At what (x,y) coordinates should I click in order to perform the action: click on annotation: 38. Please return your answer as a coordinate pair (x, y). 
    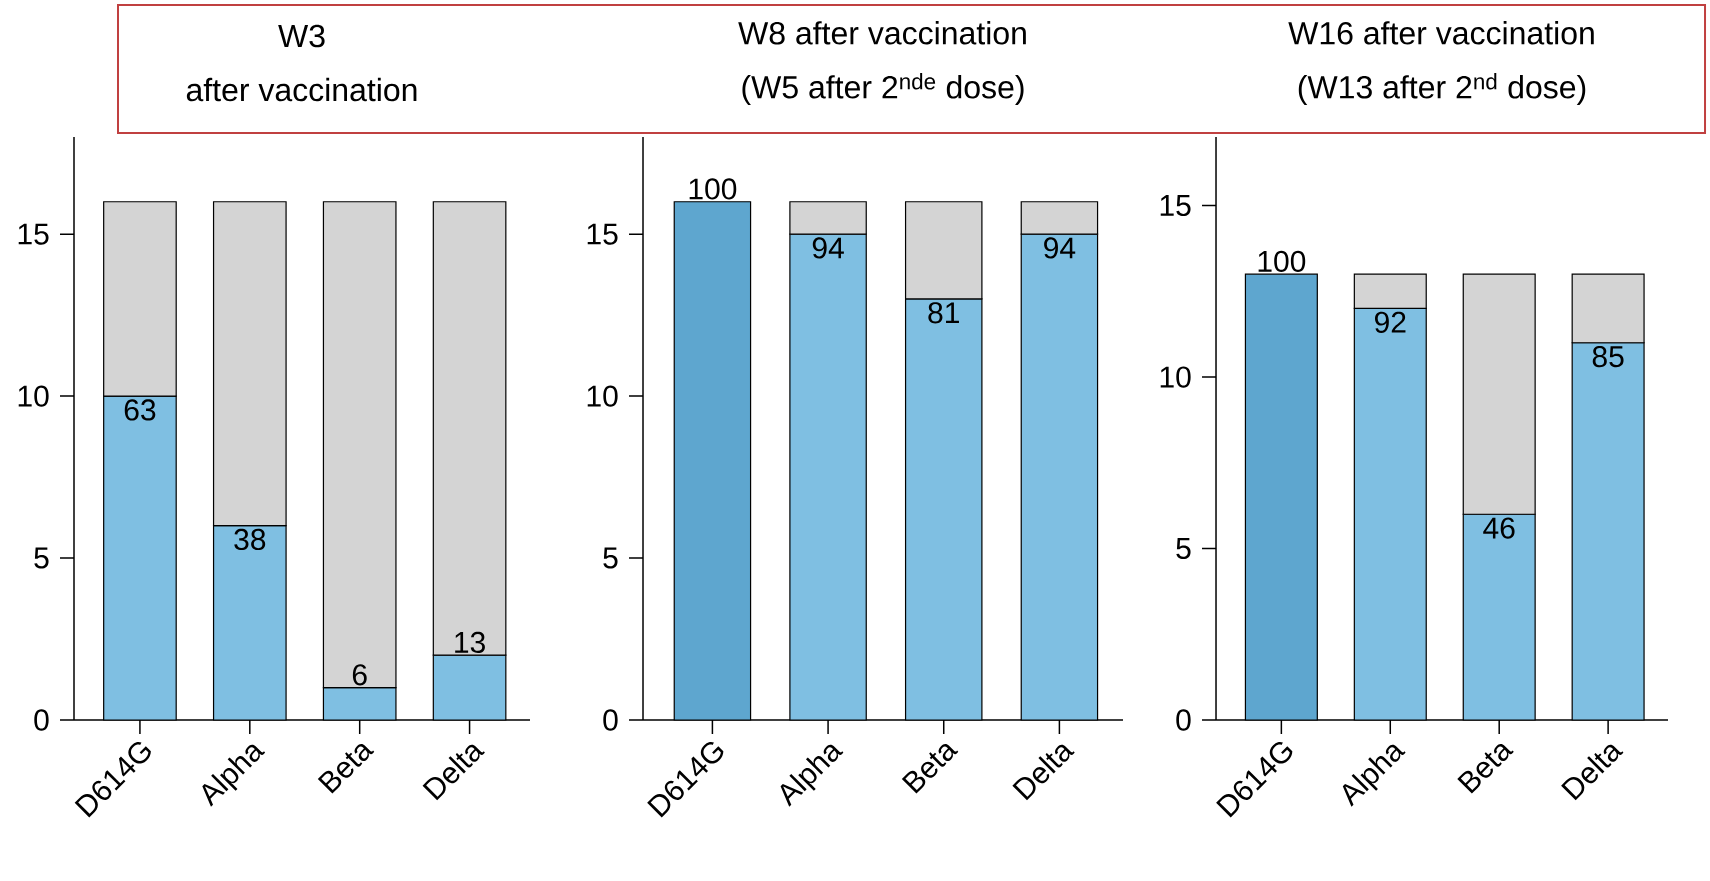
    Looking at the image, I should click on (250, 539).